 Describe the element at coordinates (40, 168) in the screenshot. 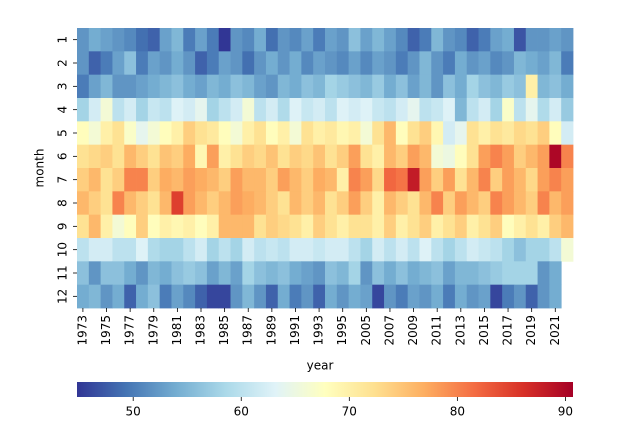

I see `y-axis-label: month` at that location.